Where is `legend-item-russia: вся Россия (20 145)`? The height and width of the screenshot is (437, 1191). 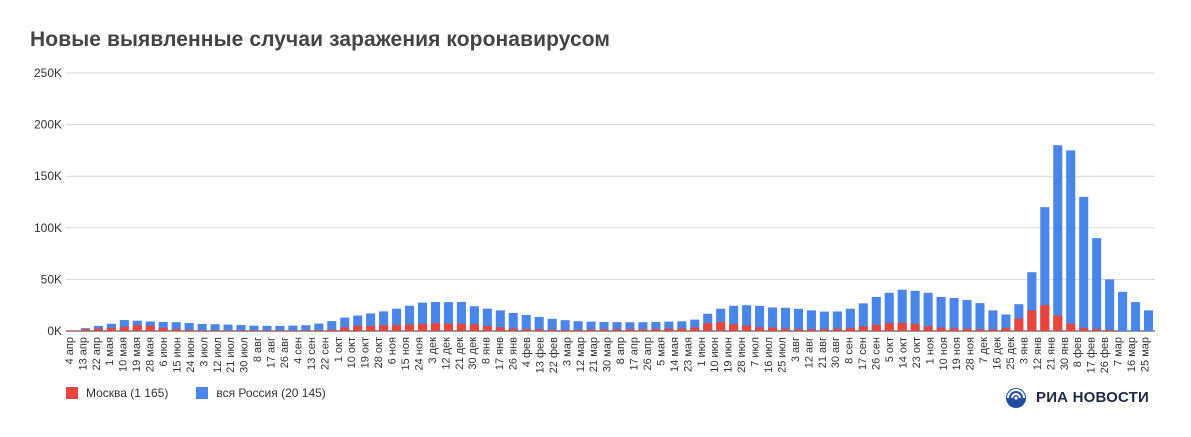 legend-item-russia: вся Россия (20 145) is located at coordinates (261, 393).